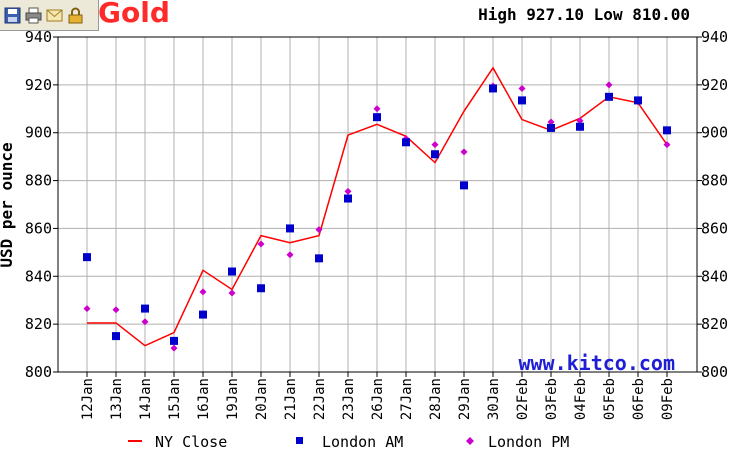 The height and width of the screenshot is (453, 732). I want to click on pdf-toolbar, so click(49, 15).